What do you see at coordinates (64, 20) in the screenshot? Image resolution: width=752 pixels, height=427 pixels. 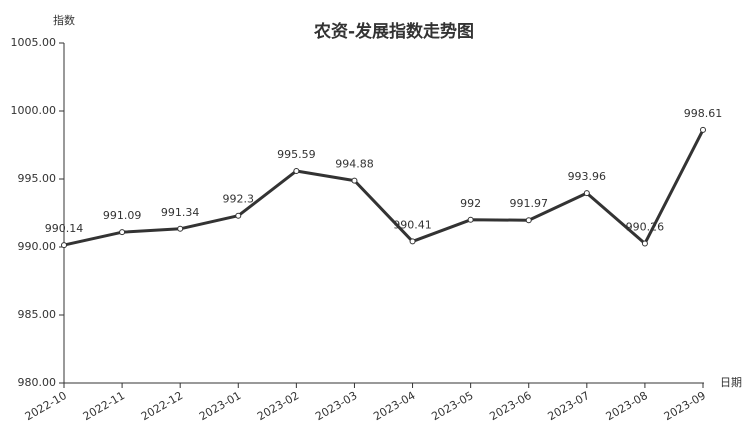 I see `y-axis-label: 指数` at bounding box center [64, 20].